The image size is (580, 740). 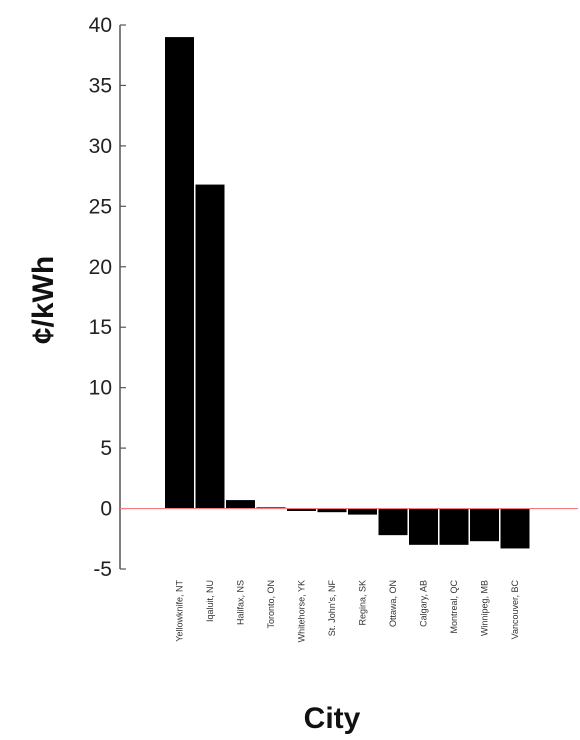 What do you see at coordinates (106, 448) in the screenshot?
I see `y-tick-label: 5` at bounding box center [106, 448].